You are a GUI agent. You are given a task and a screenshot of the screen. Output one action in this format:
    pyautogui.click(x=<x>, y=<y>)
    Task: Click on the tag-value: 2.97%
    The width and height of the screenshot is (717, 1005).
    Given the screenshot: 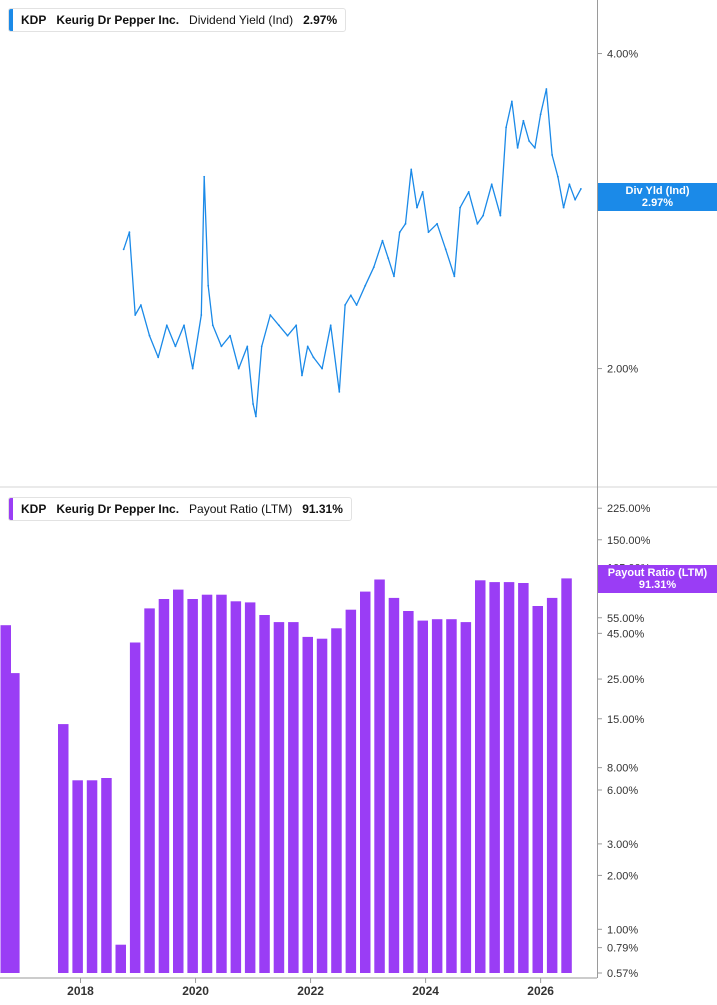 What is the action you would take?
    pyautogui.click(x=657, y=203)
    